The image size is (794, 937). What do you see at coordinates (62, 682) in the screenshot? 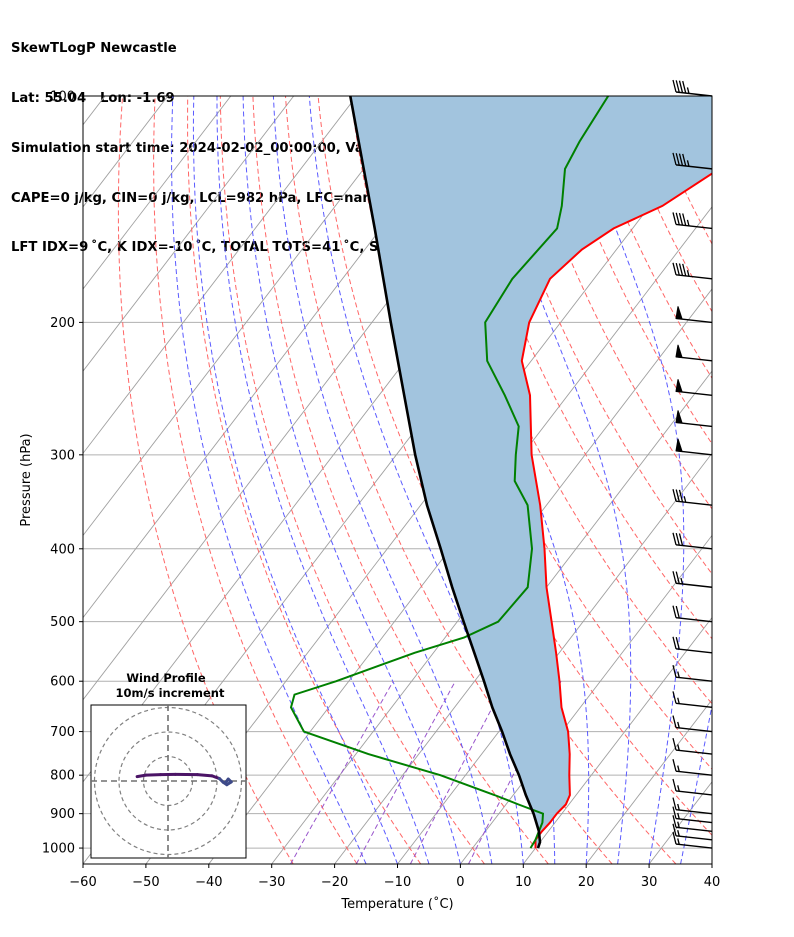
I see `y-tick-label: 600` at bounding box center [62, 682].